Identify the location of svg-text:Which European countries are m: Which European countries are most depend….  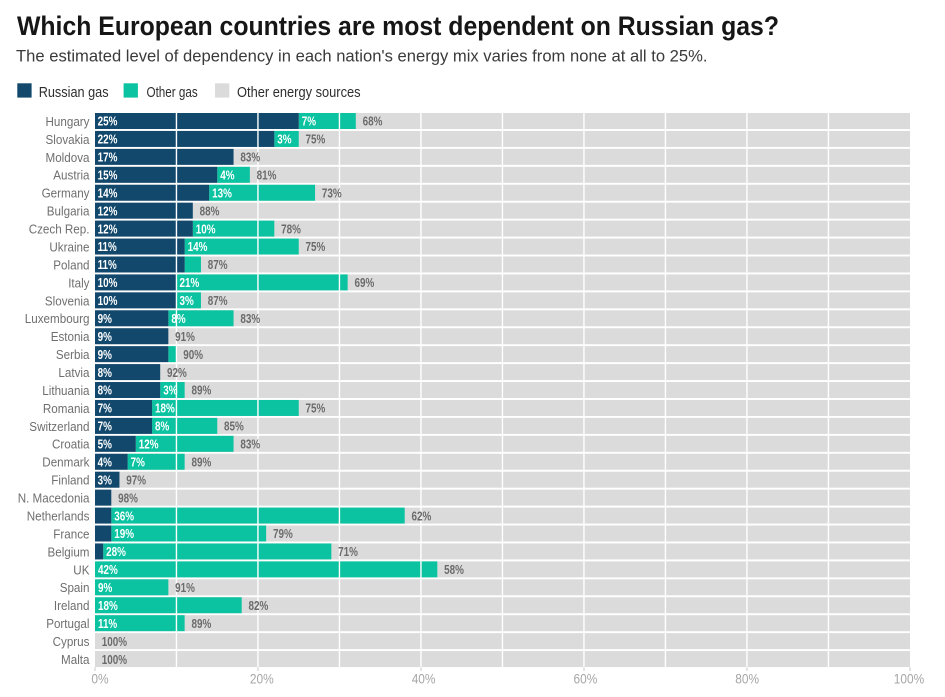
(398, 26).